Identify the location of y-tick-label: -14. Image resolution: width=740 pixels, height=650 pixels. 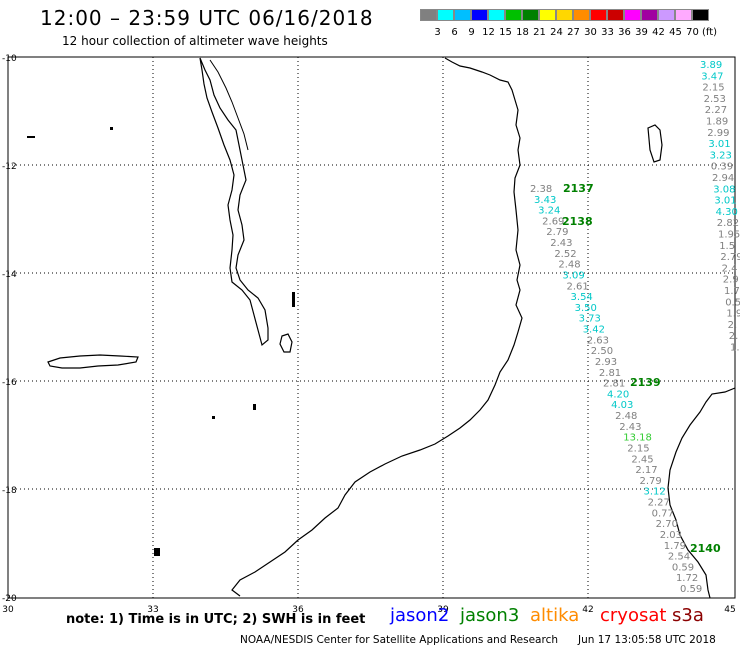
(9, 275).